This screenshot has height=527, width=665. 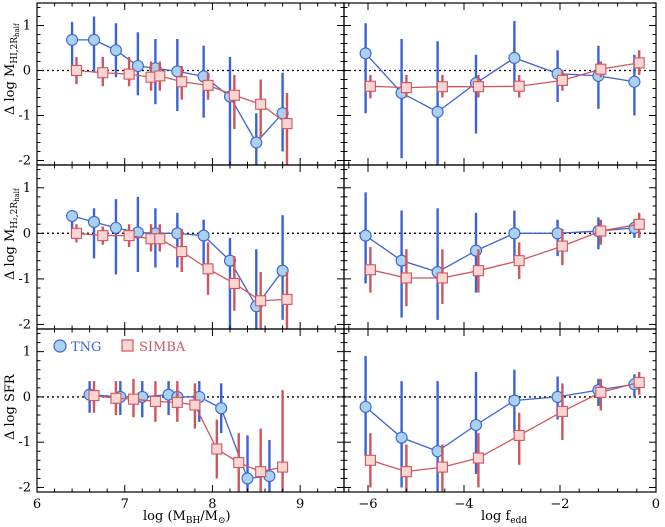 What do you see at coordinates (12, 233) in the screenshot?
I see `y-axis-title-row2: Δ log MH₂,2Rhalf` at bounding box center [12, 233].